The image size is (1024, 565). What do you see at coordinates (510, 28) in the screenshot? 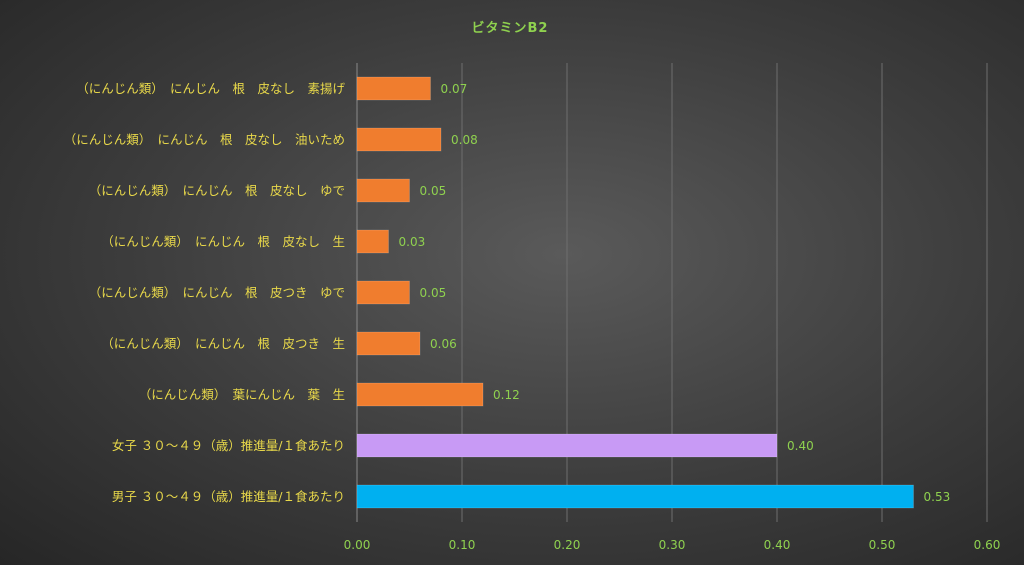
I see `chart-title: ビタミンB2` at bounding box center [510, 28].